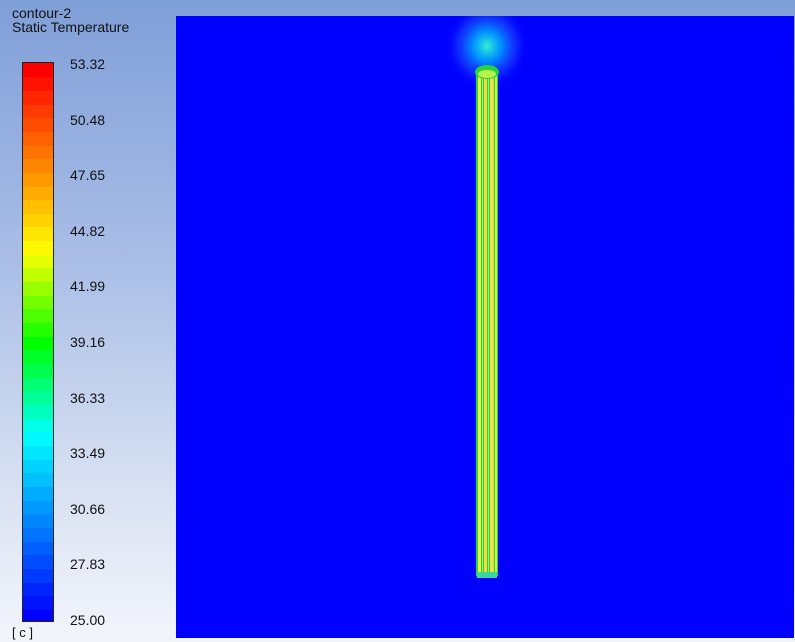 This screenshot has width=795, height=642. Describe the element at coordinates (88, 342) in the screenshot. I see `colorbar-tick-label: 39.16` at that location.